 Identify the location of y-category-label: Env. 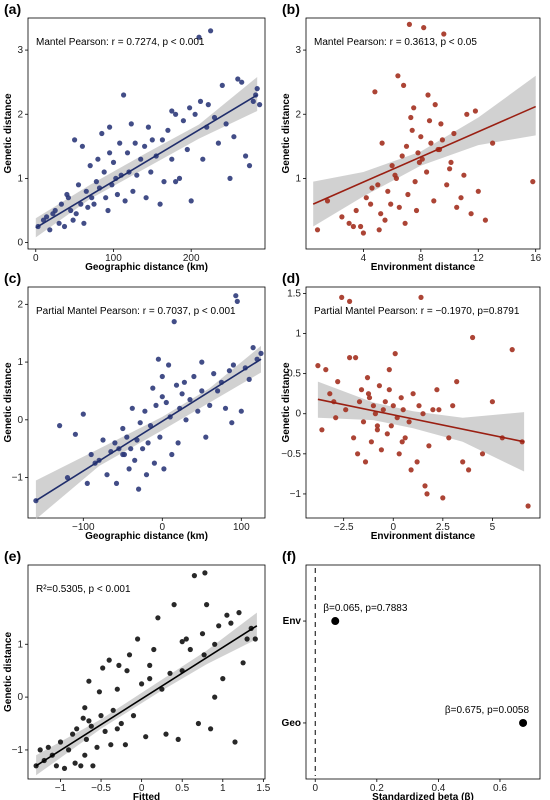
(292, 621).